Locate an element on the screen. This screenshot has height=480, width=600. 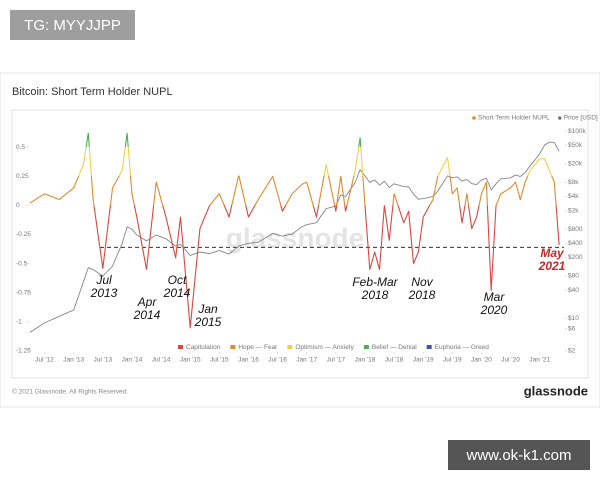
annotation: Feb-Mar is located at coordinates (375, 282).